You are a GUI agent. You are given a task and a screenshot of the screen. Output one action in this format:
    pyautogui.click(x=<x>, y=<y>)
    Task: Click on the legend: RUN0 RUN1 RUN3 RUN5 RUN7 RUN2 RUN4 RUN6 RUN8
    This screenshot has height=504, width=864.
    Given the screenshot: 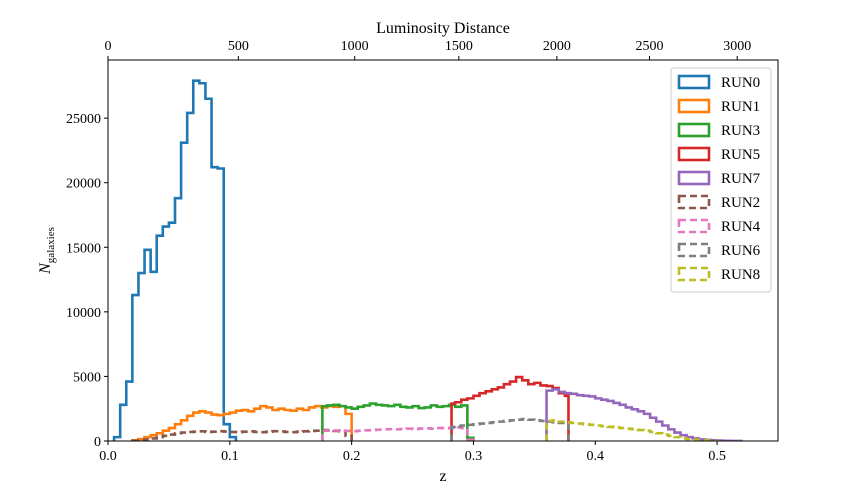 What is the action you would take?
    pyautogui.click(x=721, y=180)
    